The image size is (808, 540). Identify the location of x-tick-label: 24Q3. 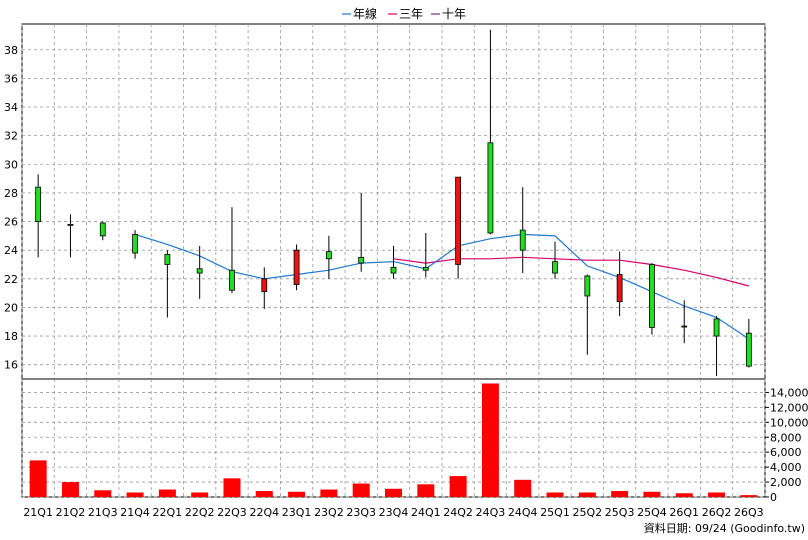
(491, 512).